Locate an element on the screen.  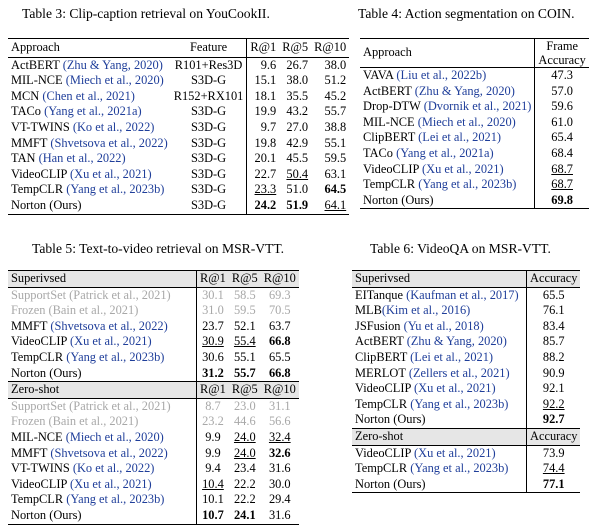
r10-cell: 38.0 is located at coordinates (330, 65).